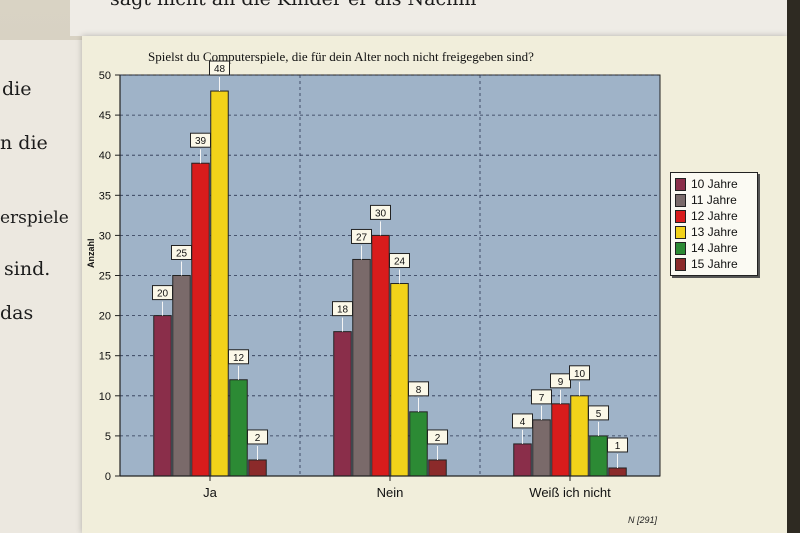  What do you see at coordinates (108, 477) in the screenshot?
I see `y-tick-label-0: 0` at bounding box center [108, 477].